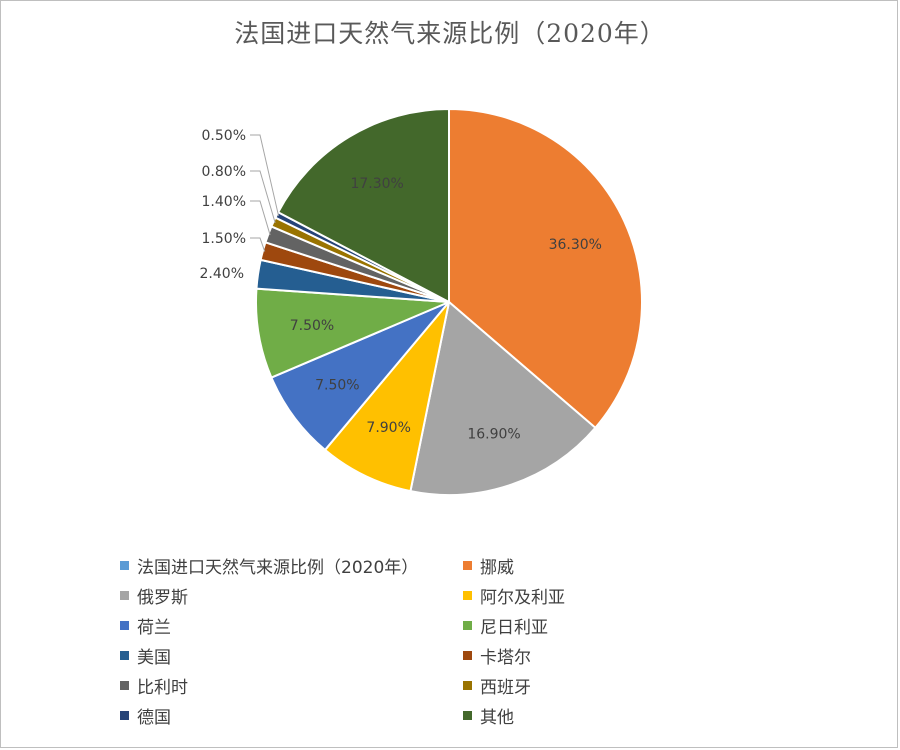  Describe the element at coordinates (154, 657) in the screenshot. I see `legend-label: 美国` at that location.